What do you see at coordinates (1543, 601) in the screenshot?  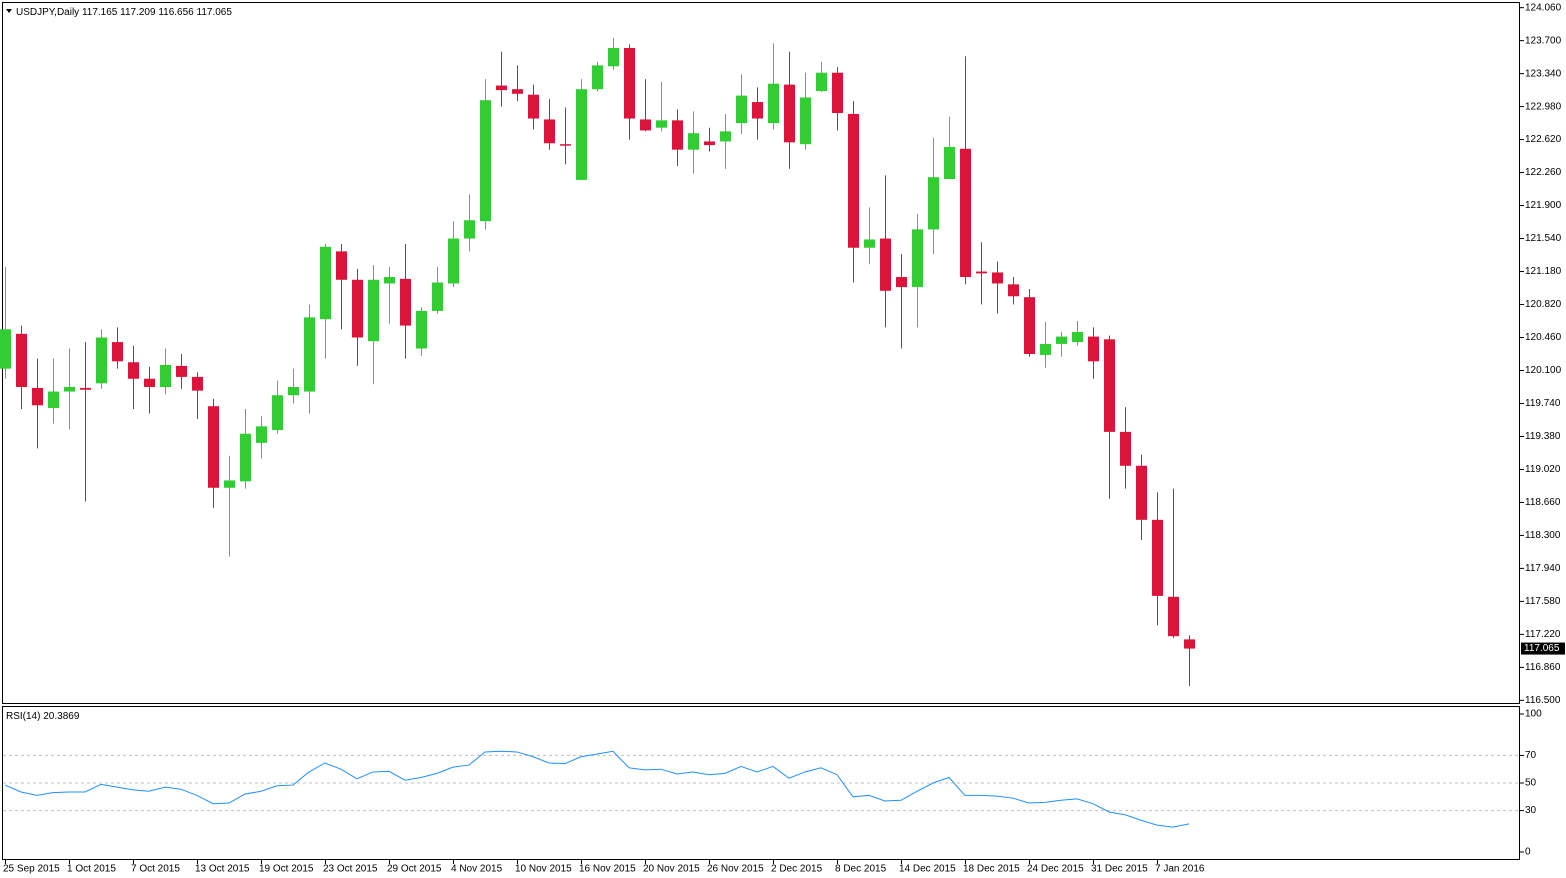 I see `y-tick-label: 117.580` at bounding box center [1543, 601].